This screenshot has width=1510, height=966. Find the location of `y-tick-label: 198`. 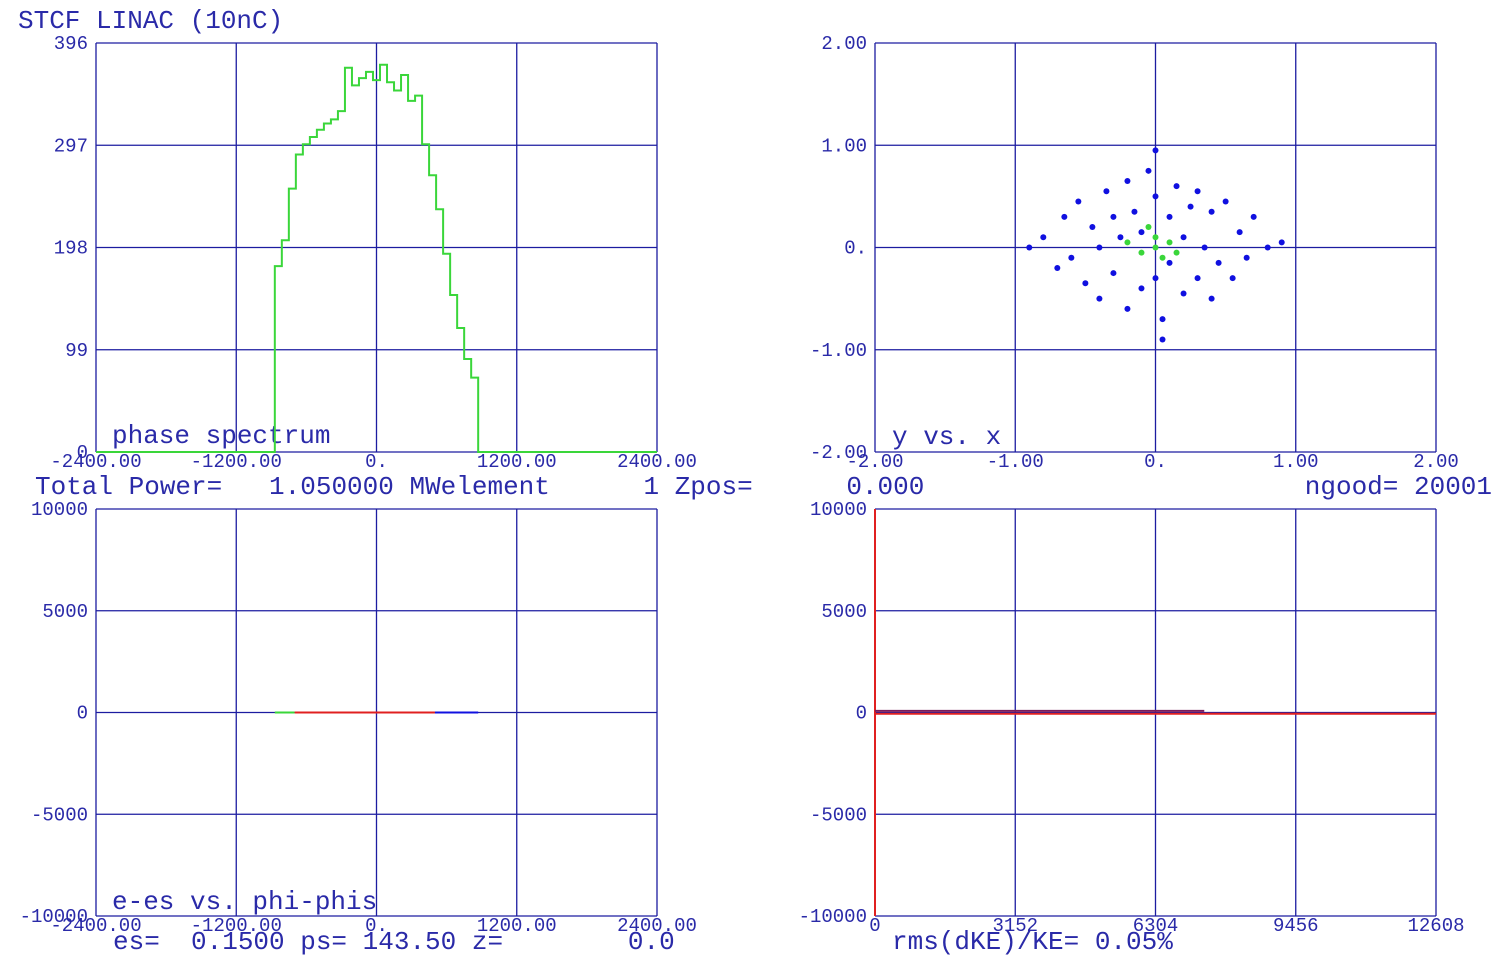

y-tick-label: 198 is located at coordinates (71, 249).